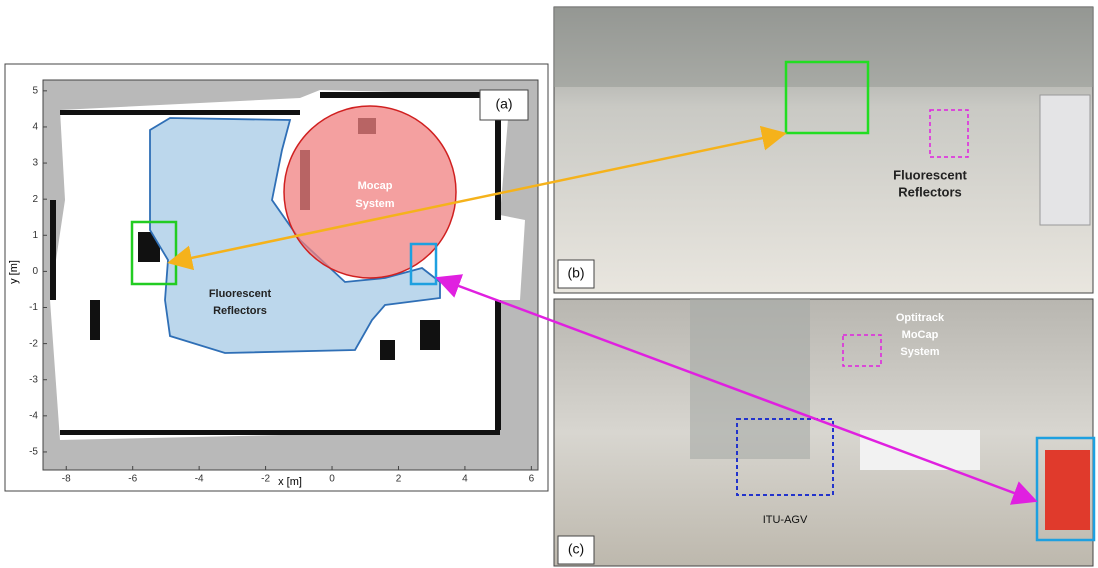 This screenshot has width=1098, height=568. I want to click on y-tick-label: -5, so click(33, 452).